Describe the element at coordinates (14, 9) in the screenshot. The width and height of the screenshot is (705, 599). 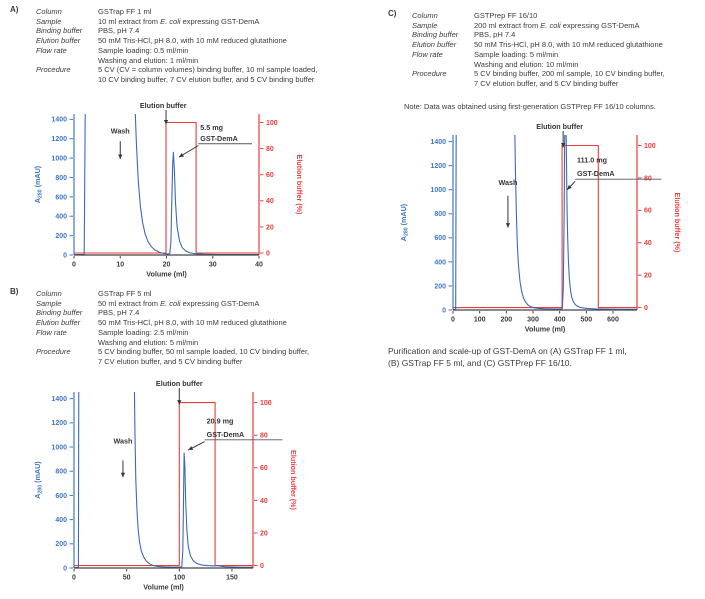
I see `panel-a-label: A)` at that location.